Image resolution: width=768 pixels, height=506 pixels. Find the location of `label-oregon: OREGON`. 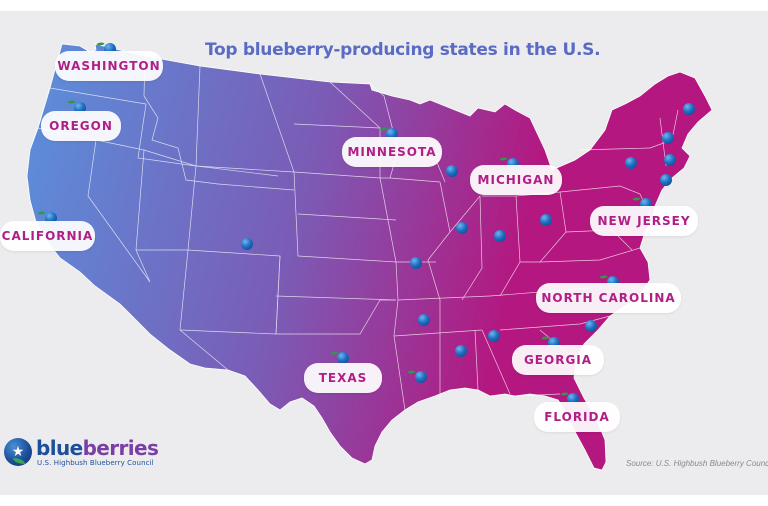

label-oregon: OREGON is located at coordinates (81, 126).